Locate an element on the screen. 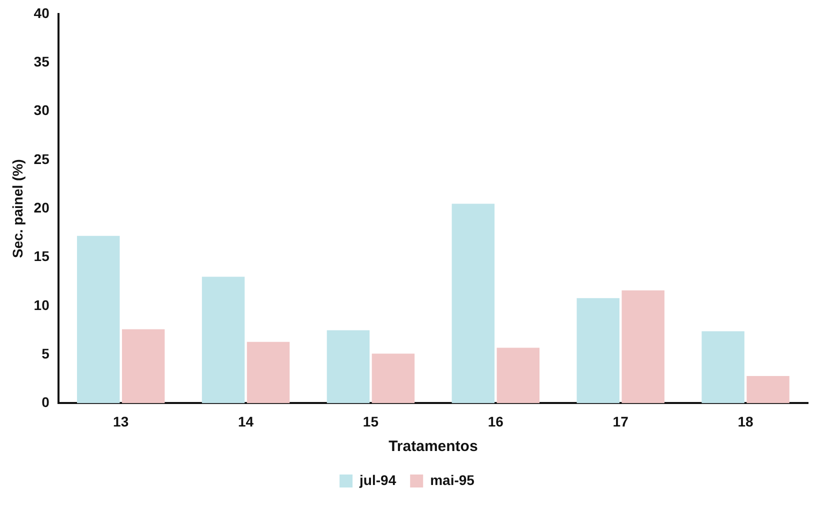 The height and width of the screenshot is (506, 818). legend-label: mai-95 is located at coordinates (452, 480).